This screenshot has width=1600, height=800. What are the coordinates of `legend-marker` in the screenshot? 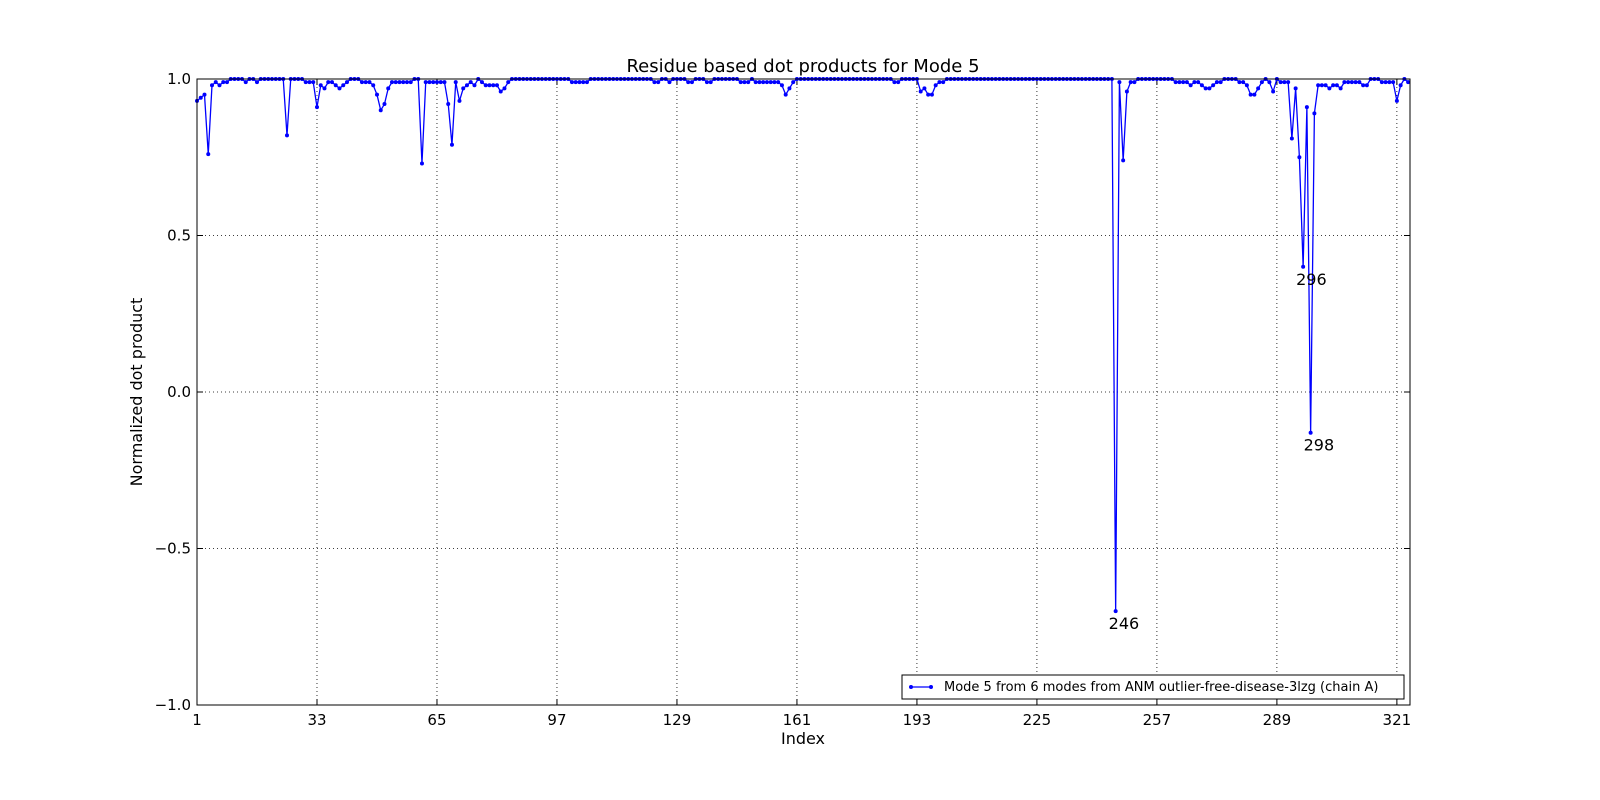 It's located at (931, 687).